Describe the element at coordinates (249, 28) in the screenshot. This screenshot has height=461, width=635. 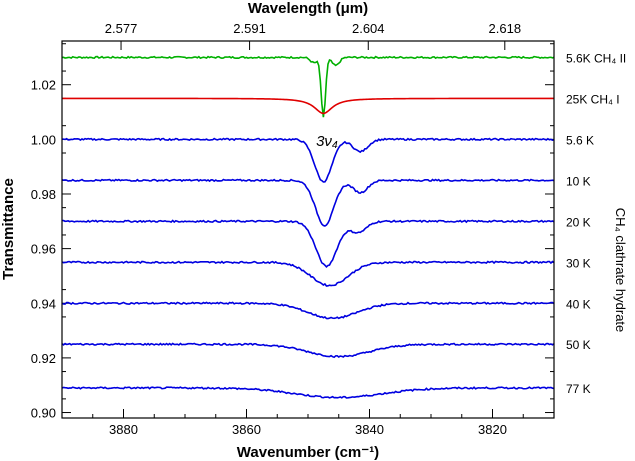
I see `top-tick-label: 2.591` at that location.